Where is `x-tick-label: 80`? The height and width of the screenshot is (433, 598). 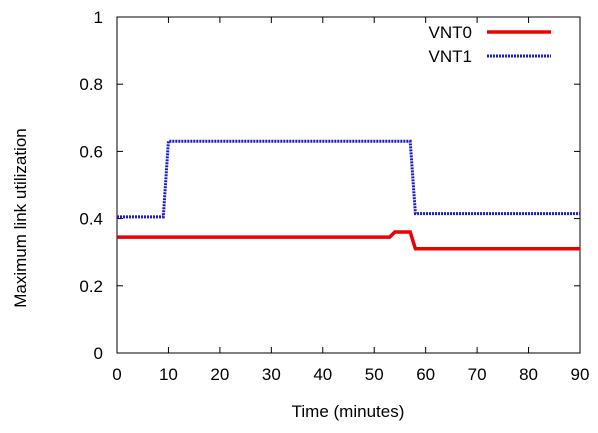 x-tick-label: 80 is located at coordinates (528, 374).